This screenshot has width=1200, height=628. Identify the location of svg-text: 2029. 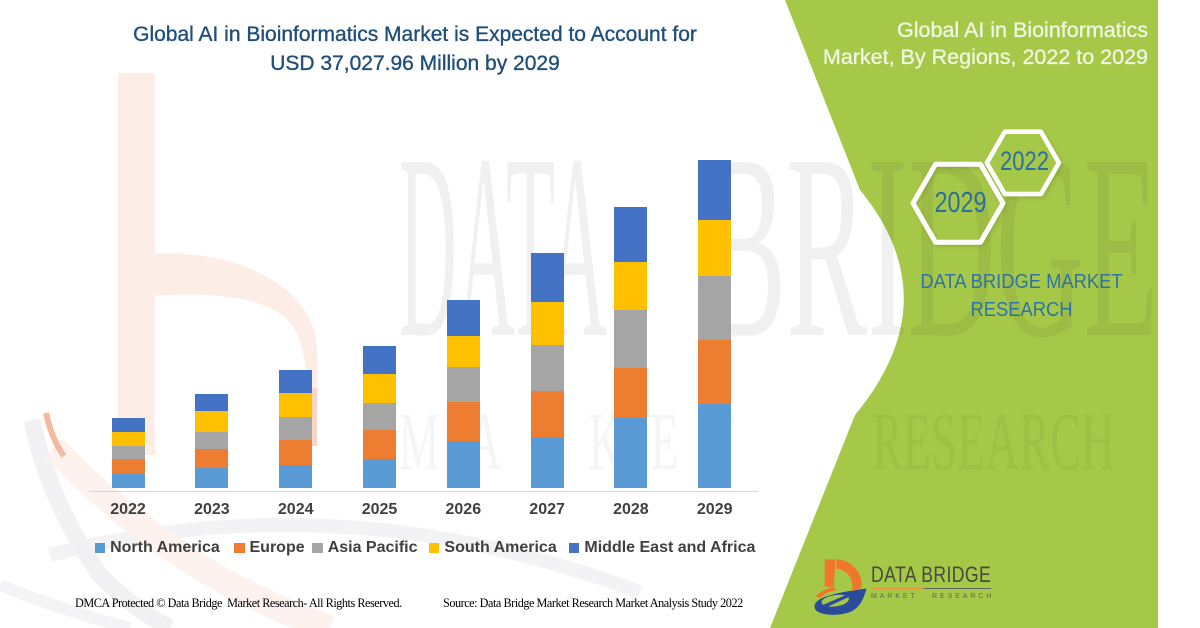
(961, 203).